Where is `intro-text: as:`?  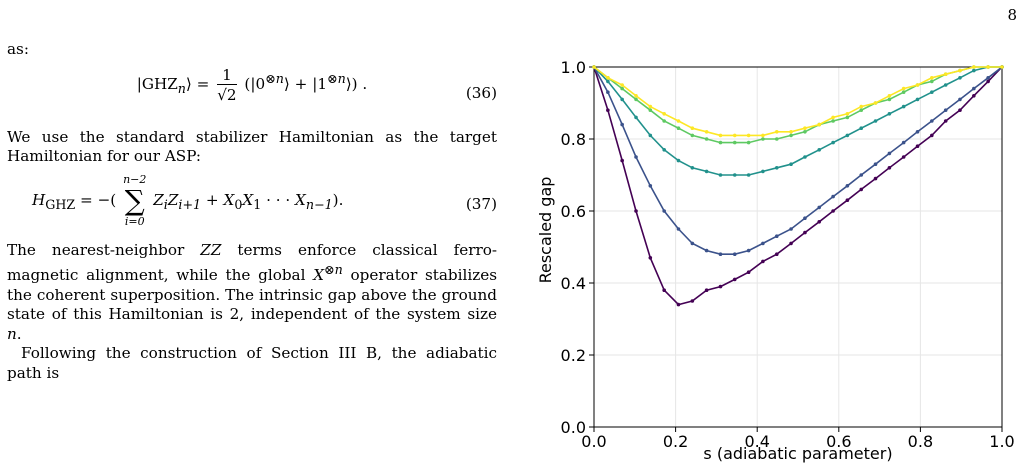 intro-text: as: is located at coordinates (18, 49).